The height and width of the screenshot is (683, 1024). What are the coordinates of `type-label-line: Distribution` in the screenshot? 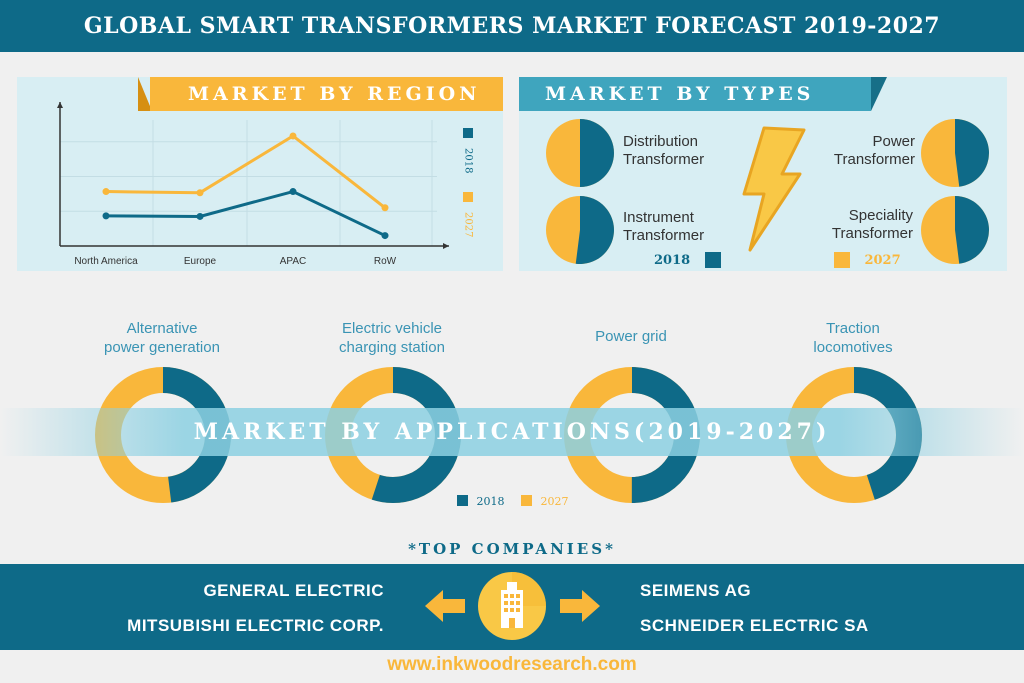 It's located at (661, 141).